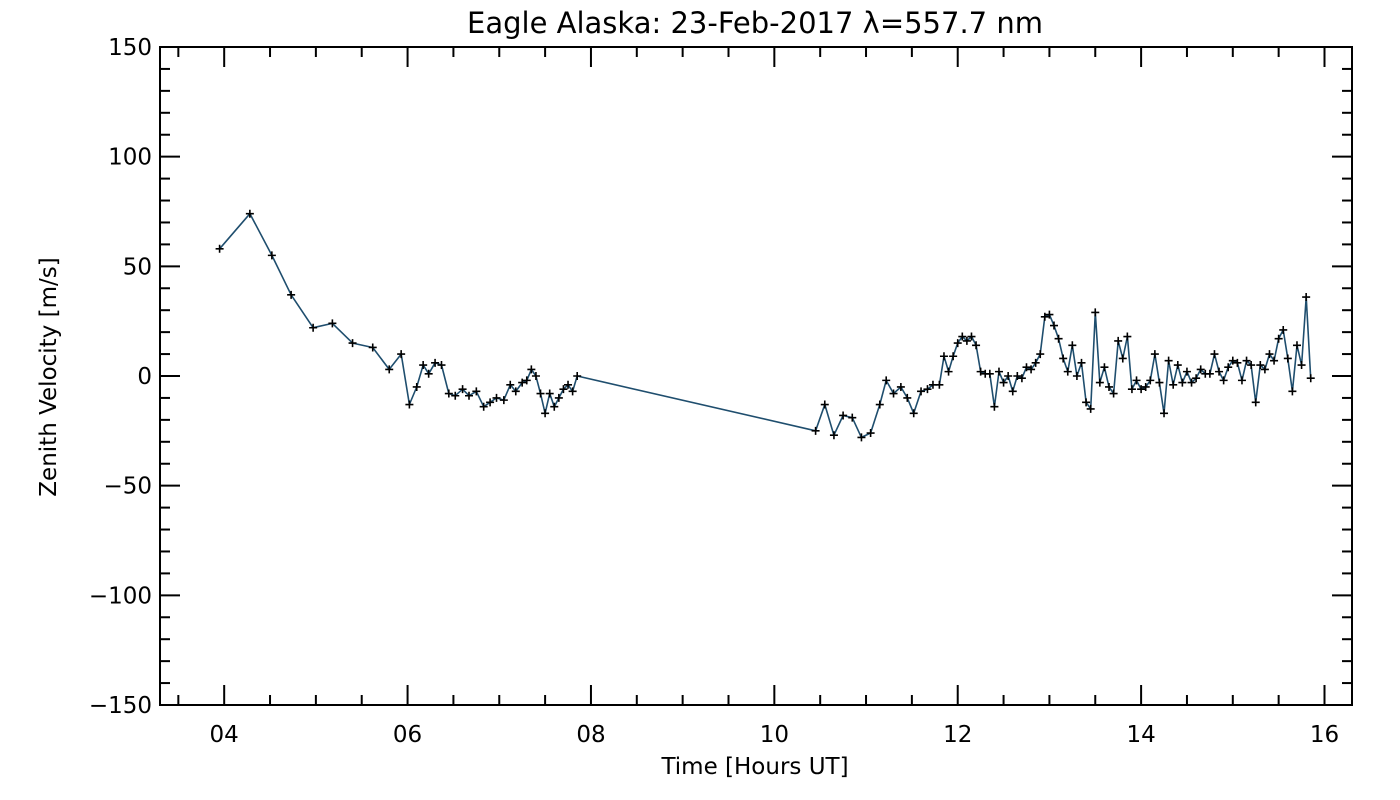 This screenshot has height=800, width=1400. I want to click on x-tick-label: 06, so click(407, 735).